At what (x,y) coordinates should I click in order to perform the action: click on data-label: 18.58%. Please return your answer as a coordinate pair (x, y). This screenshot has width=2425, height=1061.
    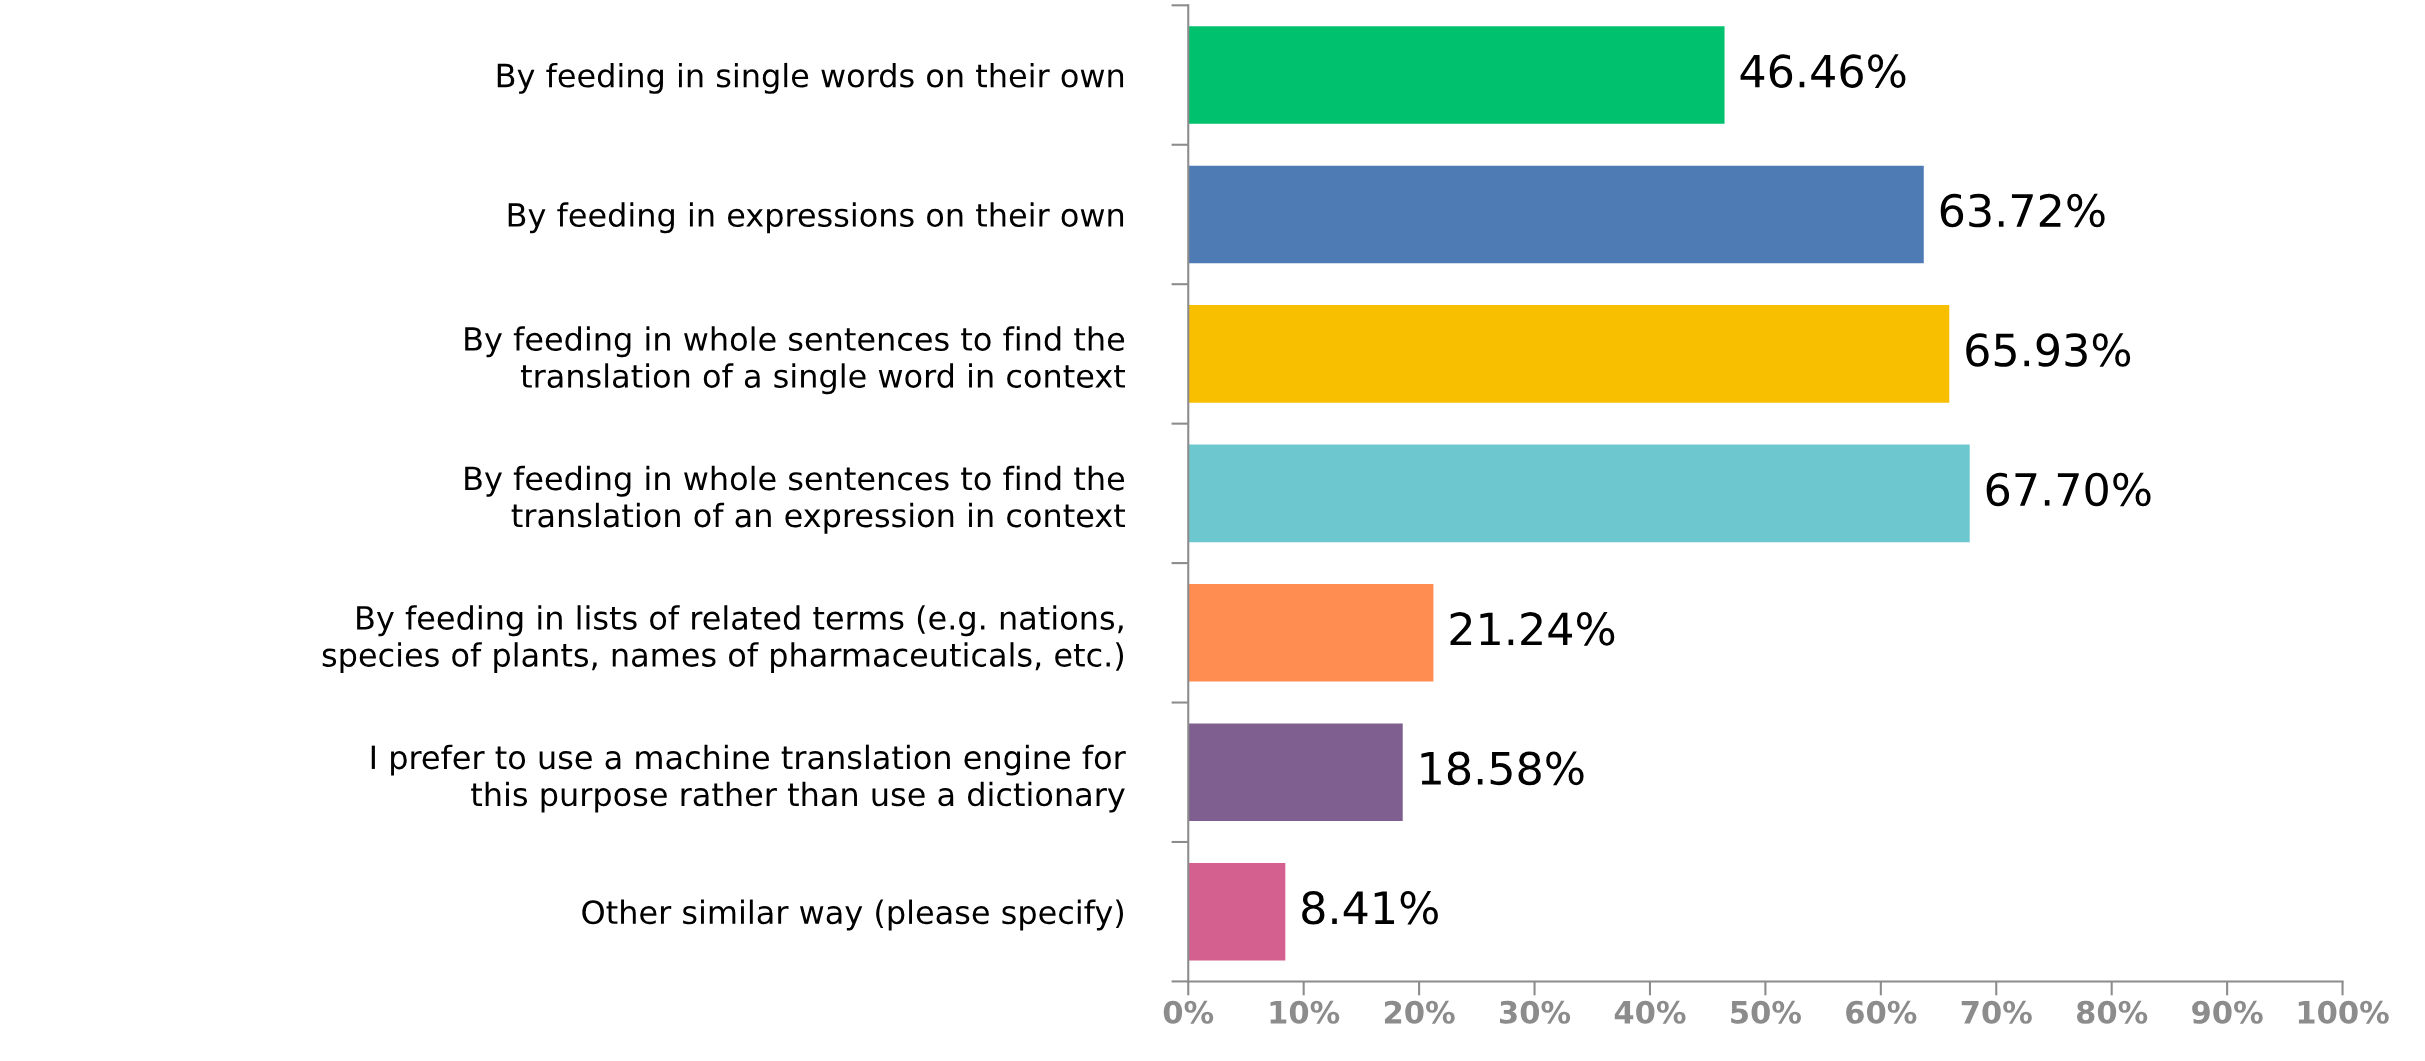
    Looking at the image, I should click on (1502, 768).